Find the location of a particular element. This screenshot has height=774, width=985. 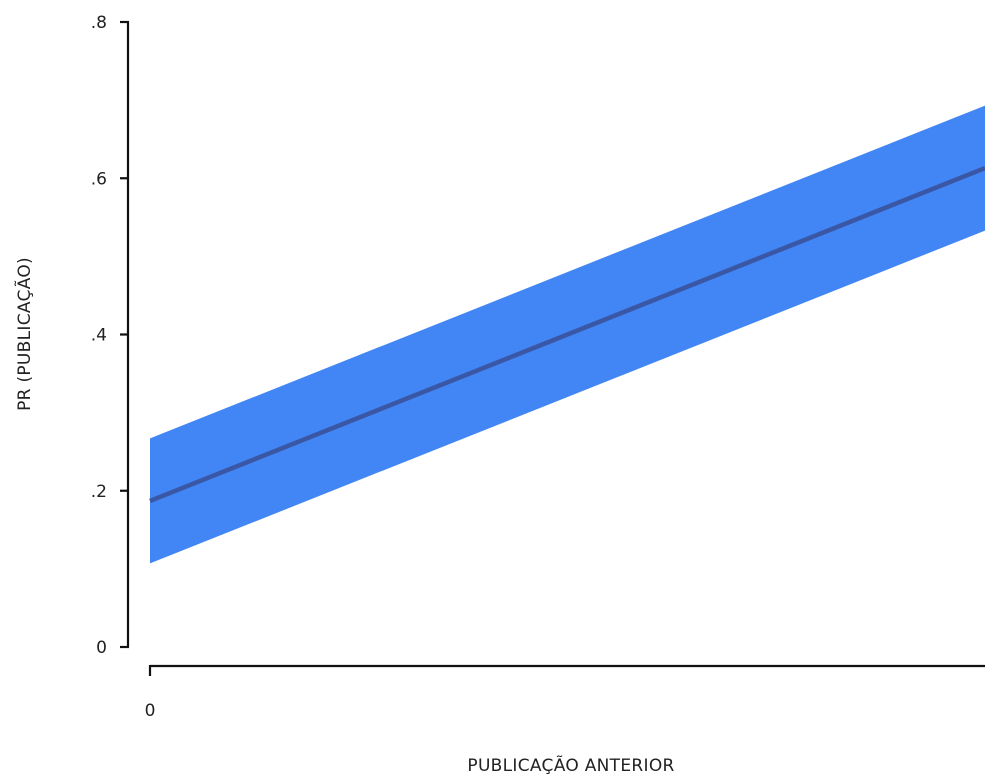

y-axis: 0 .2 .4 .6 .8 is located at coordinates (110, 335).